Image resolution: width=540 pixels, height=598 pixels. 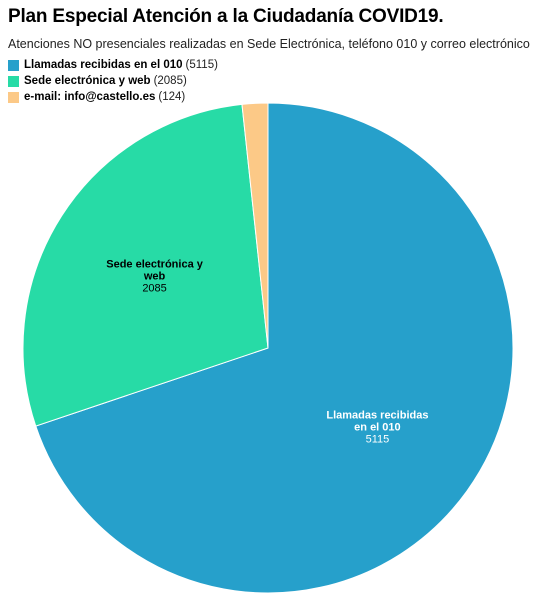 I want to click on legend-label-llamadas: Llamadas recibidas en el 010, so click(x=103, y=65).